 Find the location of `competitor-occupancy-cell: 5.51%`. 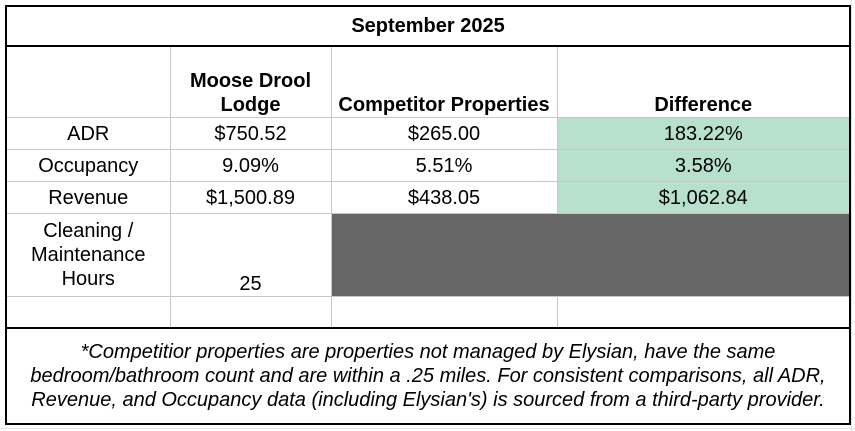

competitor-occupancy-cell: 5.51% is located at coordinates (444, 165).